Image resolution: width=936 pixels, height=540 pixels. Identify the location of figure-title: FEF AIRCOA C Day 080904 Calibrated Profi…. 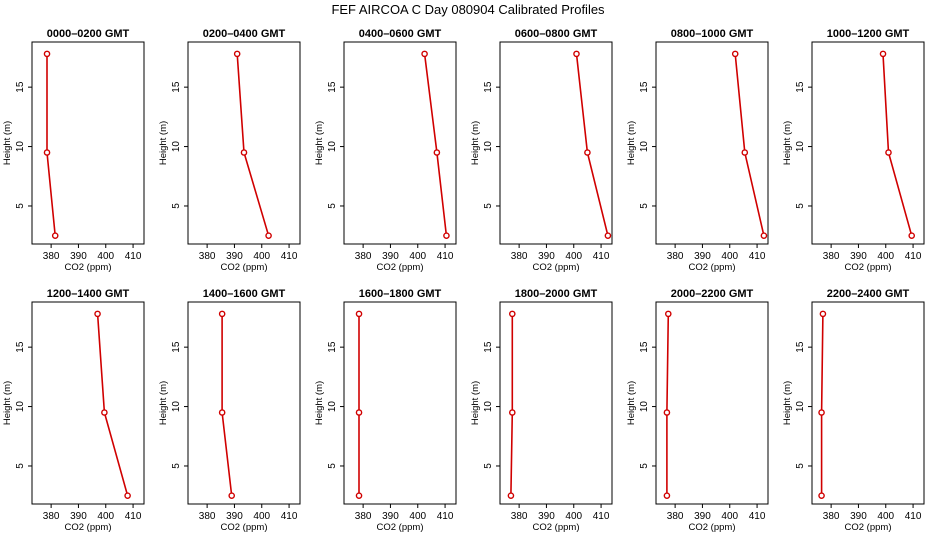
(468, 9).